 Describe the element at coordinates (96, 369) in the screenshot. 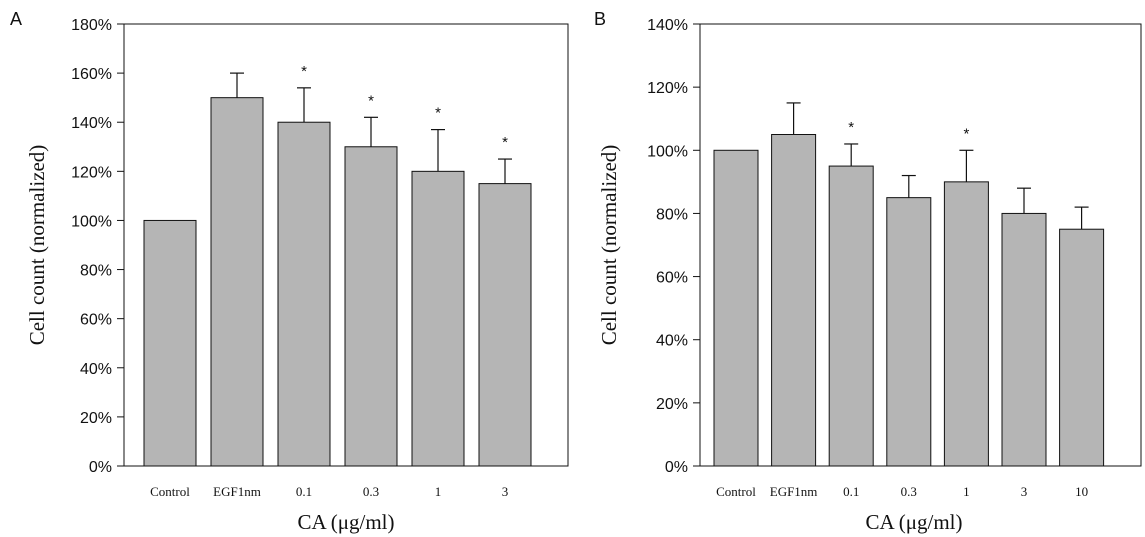

I see `panel-a-y-tick-label: 40%` at that location.